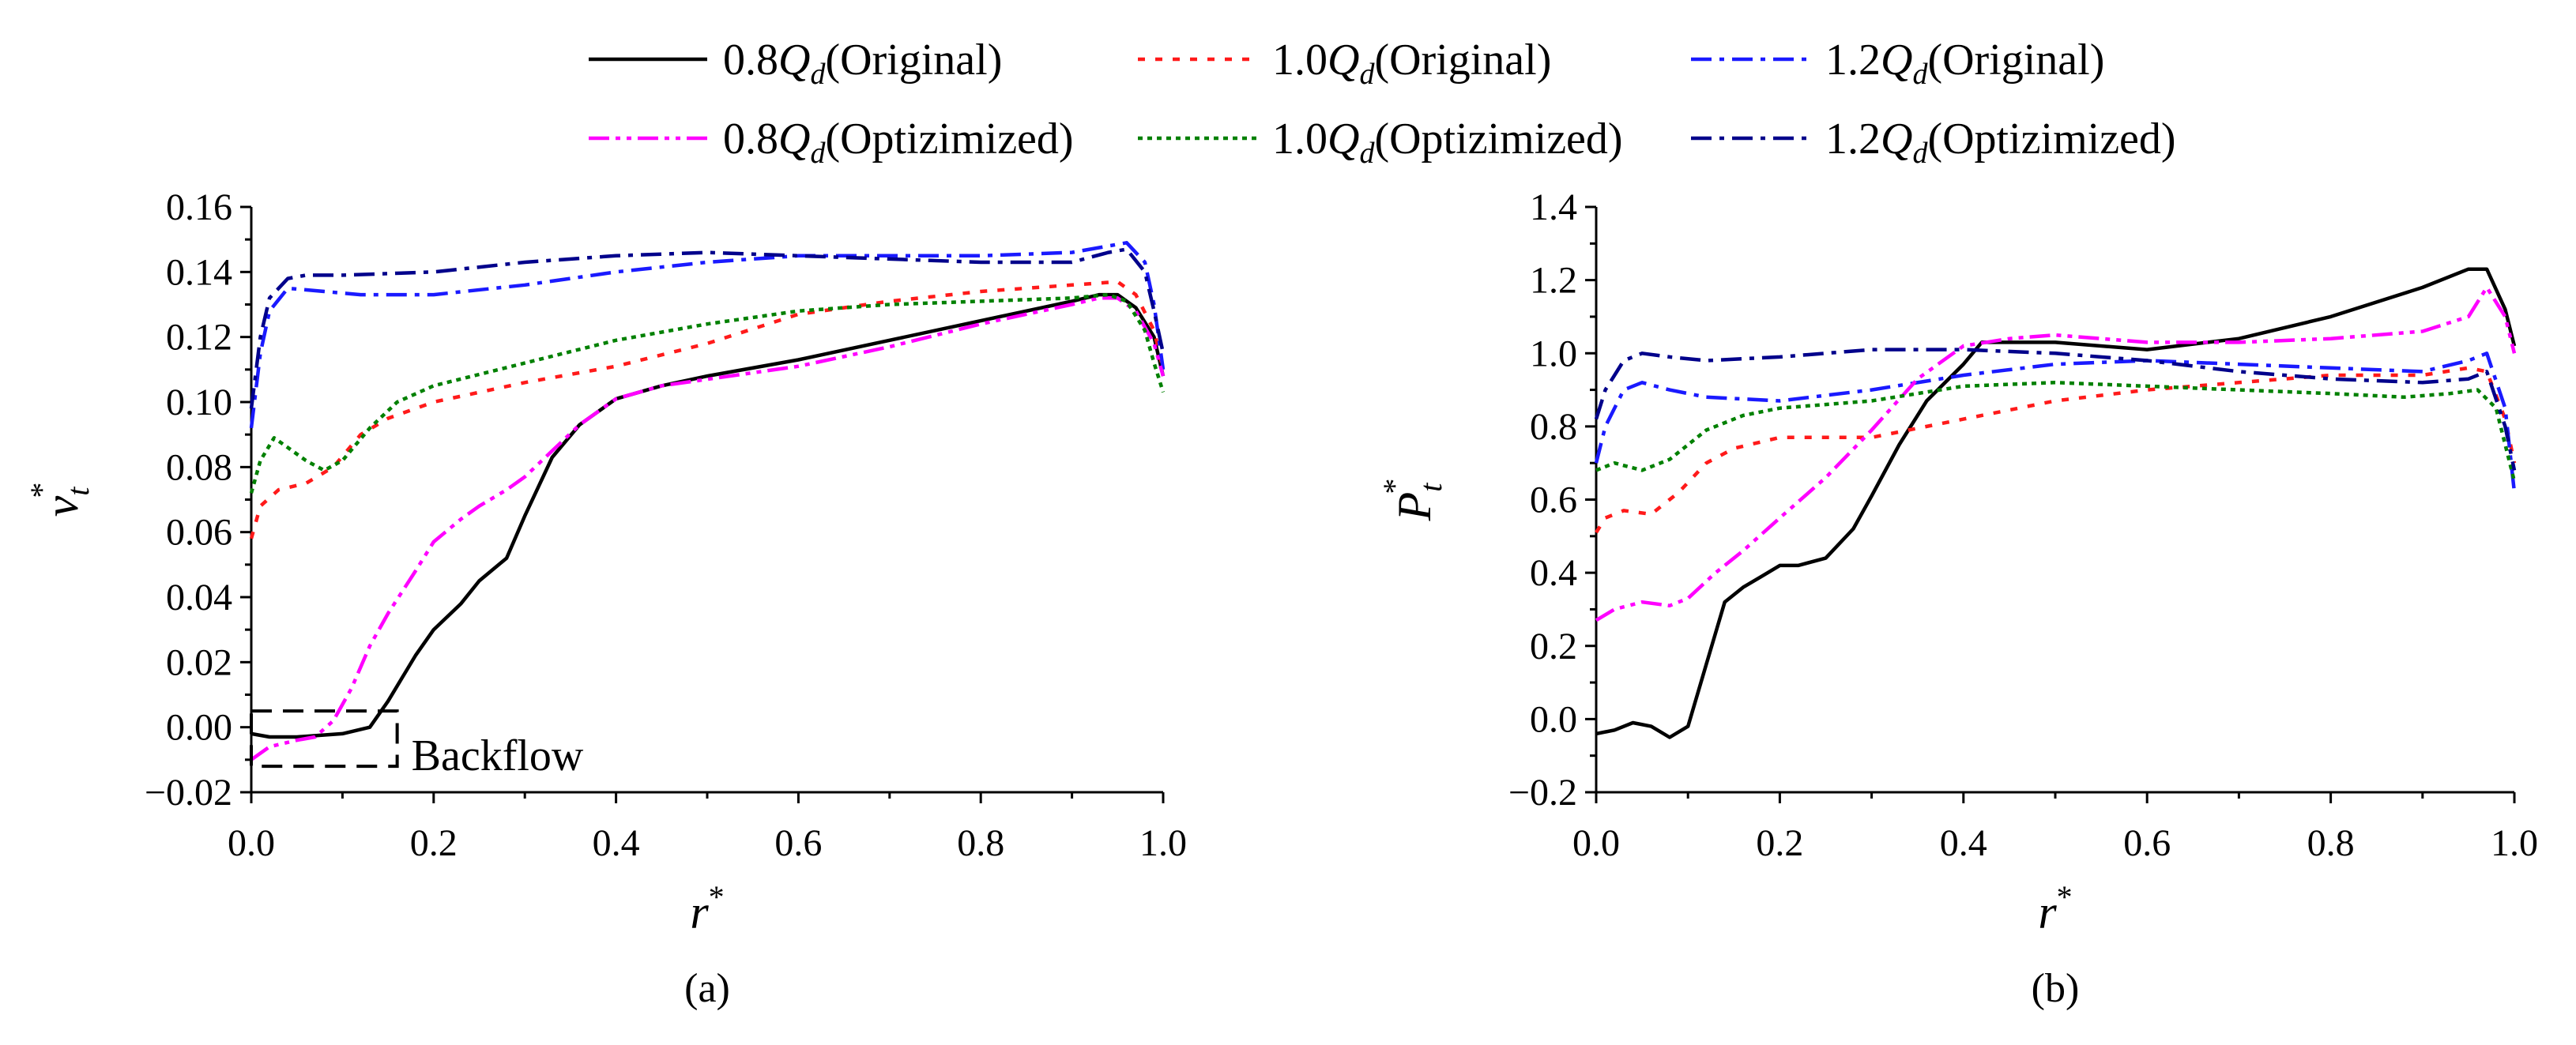  Describe the element at coordinates (1553, 500) in the screenshot. I see `y-tick-label: 0.6` at that location.